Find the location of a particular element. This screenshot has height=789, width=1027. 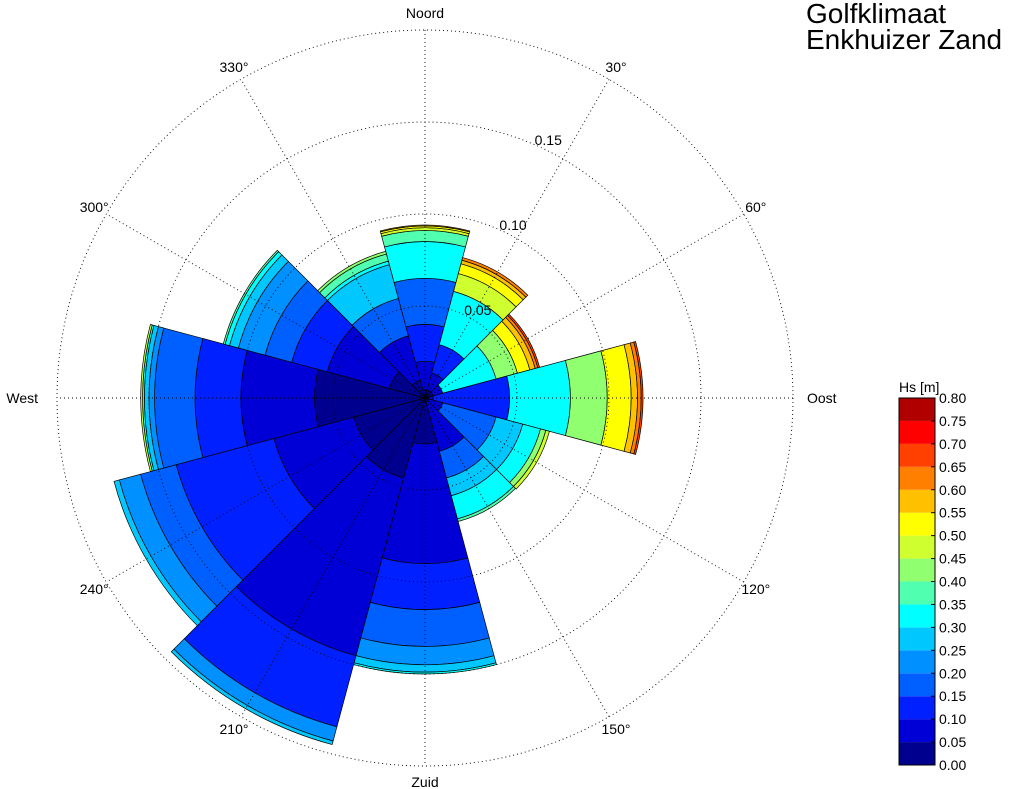

colorbar-tick-label-14: 0.10 is located at coordinates (952, 719).